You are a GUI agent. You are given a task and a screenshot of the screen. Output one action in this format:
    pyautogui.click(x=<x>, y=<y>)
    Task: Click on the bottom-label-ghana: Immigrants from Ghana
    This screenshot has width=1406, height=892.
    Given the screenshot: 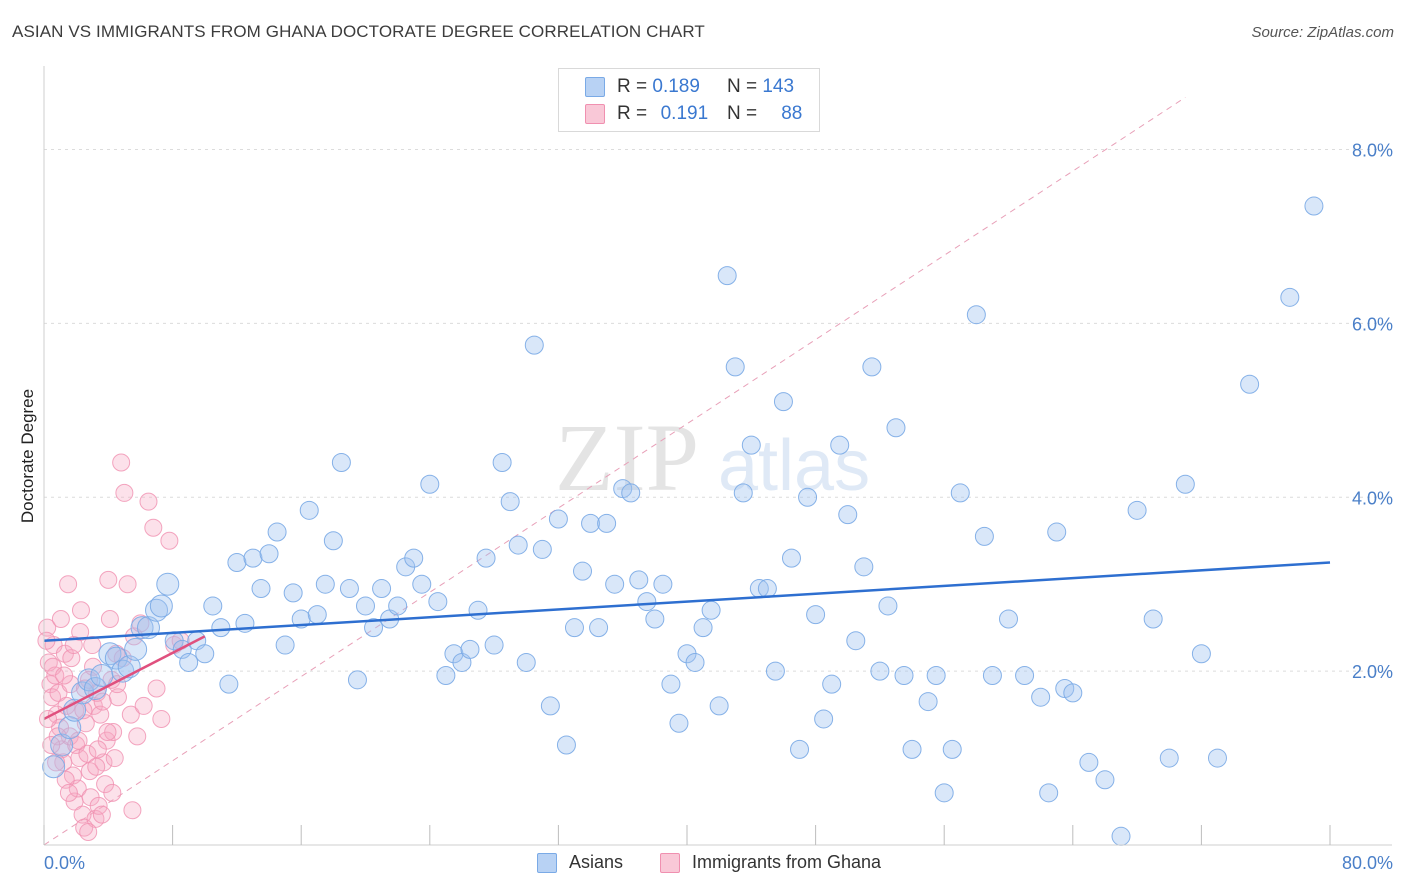 What is the action you would take?
    pyautogui.click(x=787, y=862)
    